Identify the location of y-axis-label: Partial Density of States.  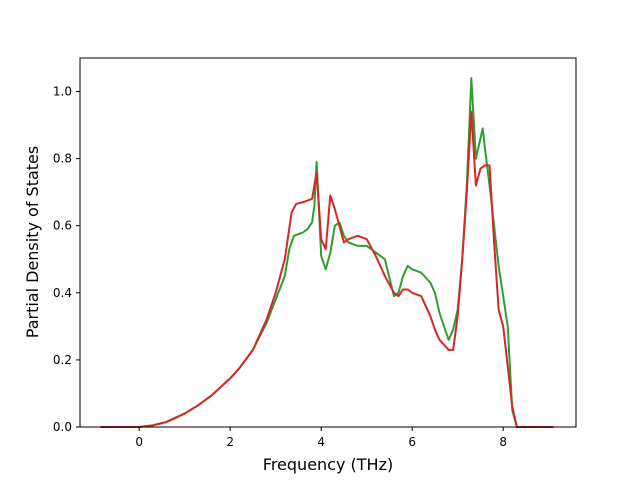
(32, 242).